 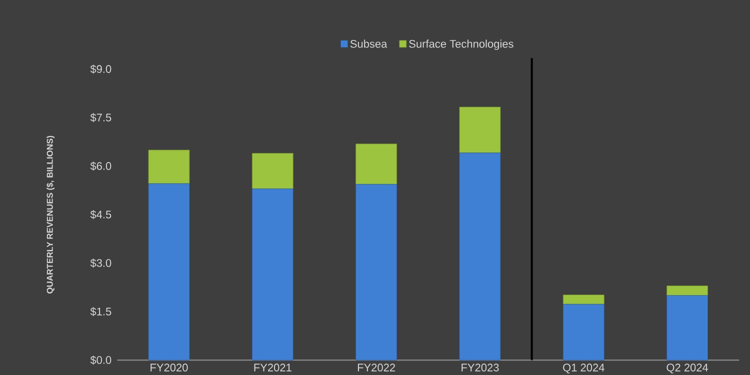 I want to click on y-tick-label: $6.0, so click(x=101, y=166).